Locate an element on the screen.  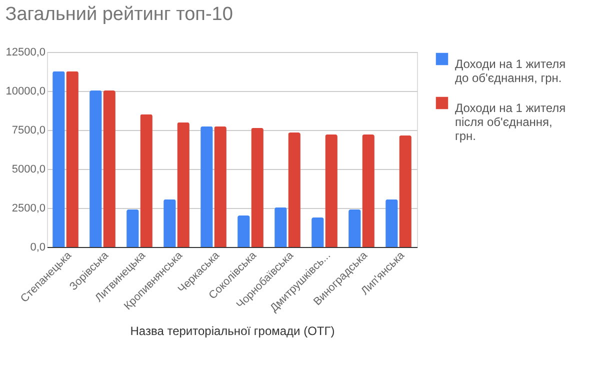
y-tick-label: 10000,0 is located at coordinates (26, 92).